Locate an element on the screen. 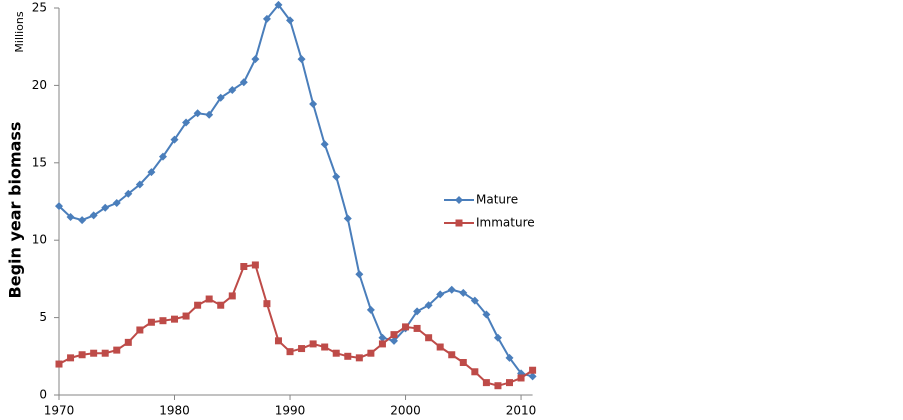 The image size is (903, 420). legend-label: Immature is located at coordinates (505, 223).